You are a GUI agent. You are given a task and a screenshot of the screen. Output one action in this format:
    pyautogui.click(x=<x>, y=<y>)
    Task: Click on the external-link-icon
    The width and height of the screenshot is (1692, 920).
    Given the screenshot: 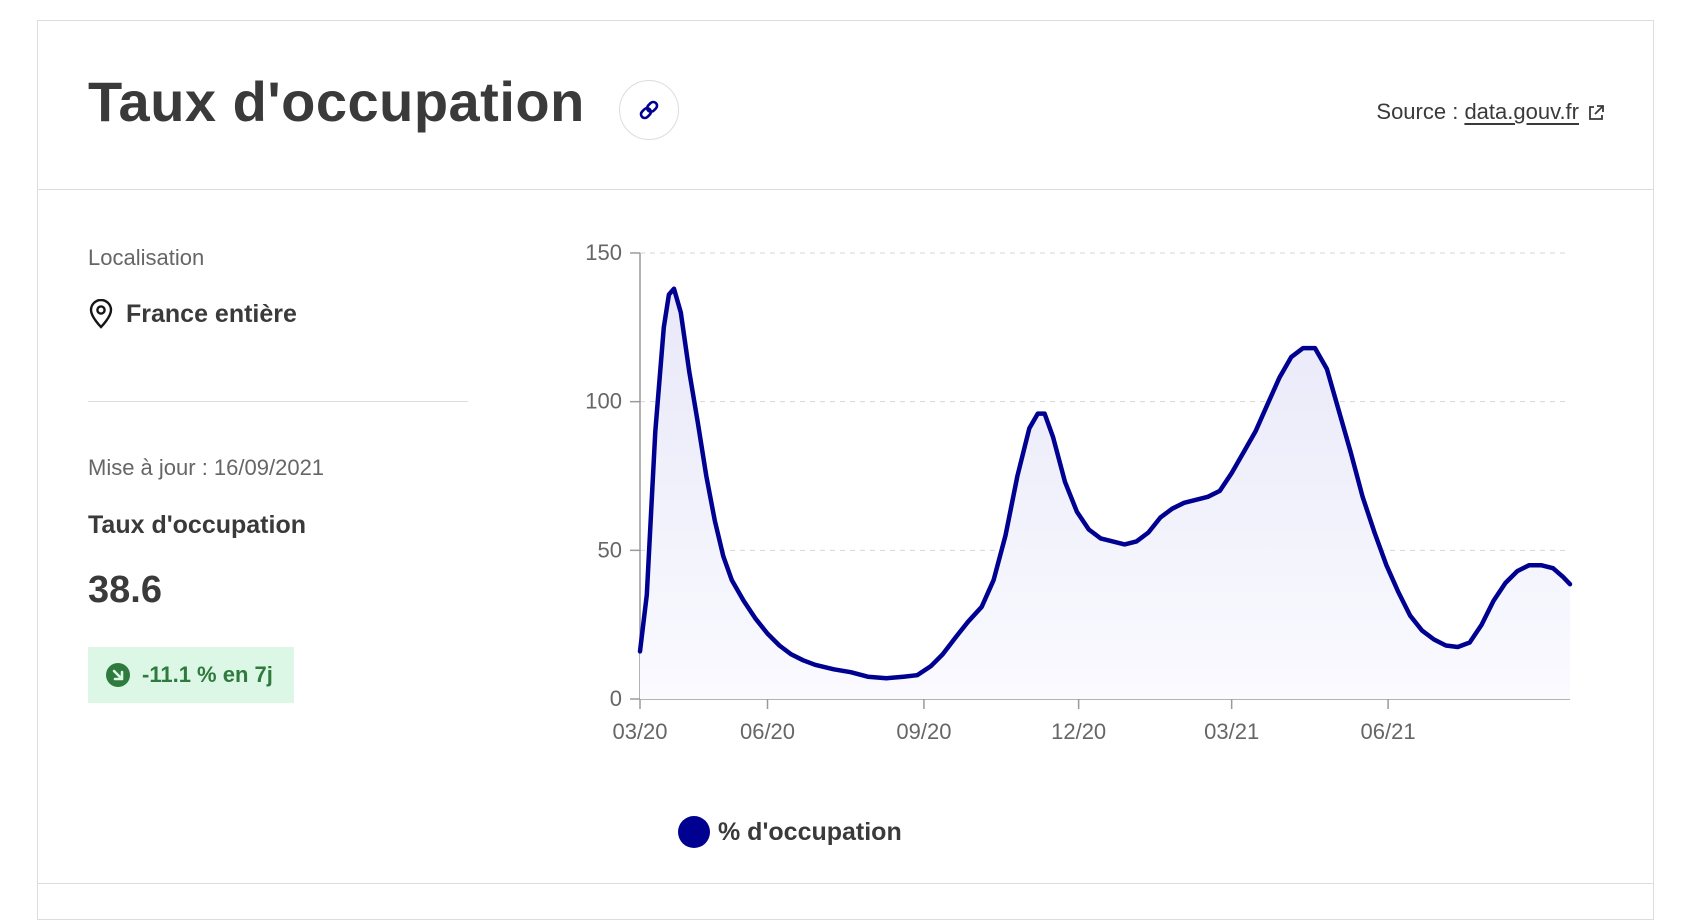 What is the action you would take?
    pyautogui.click(x=1596, y=112)
    